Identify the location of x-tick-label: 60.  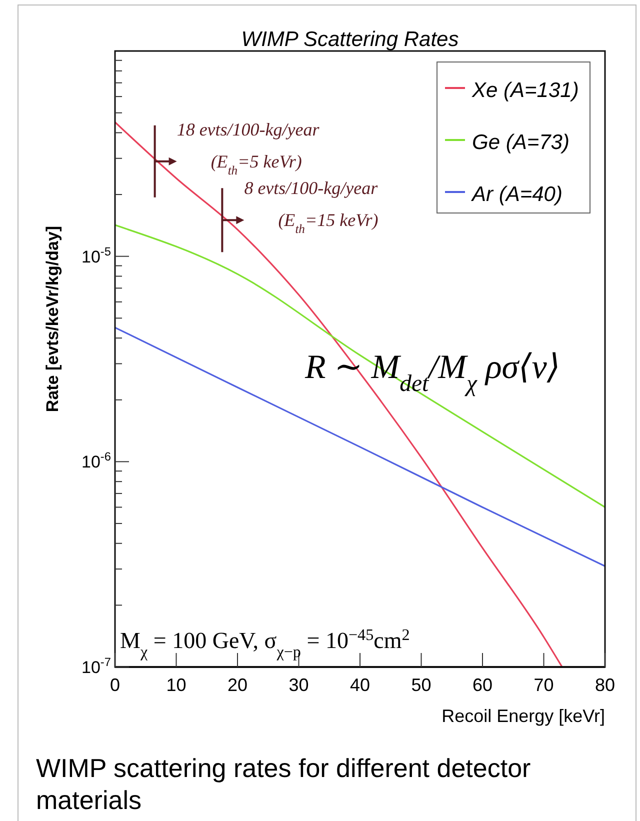
(482, 685).